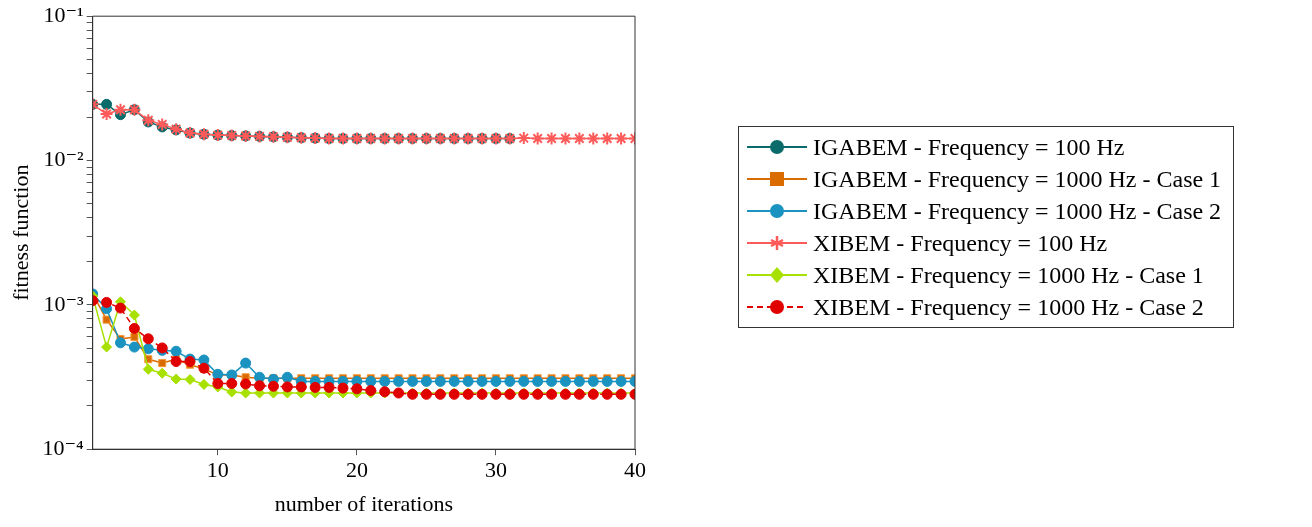 The height and width of the screenshot is (527, 1312). What do you see at coordinates (1017, 179) in the screenshot?
I see `legend-label: IGABEM - Frequency = 1000 Hz - Case 1` at bounding box center [1017, 179].